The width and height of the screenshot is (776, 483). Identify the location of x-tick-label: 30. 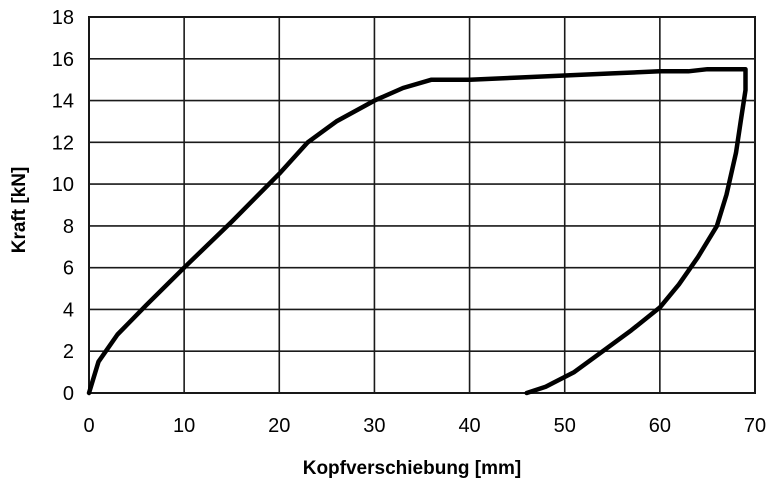
(374, 426).